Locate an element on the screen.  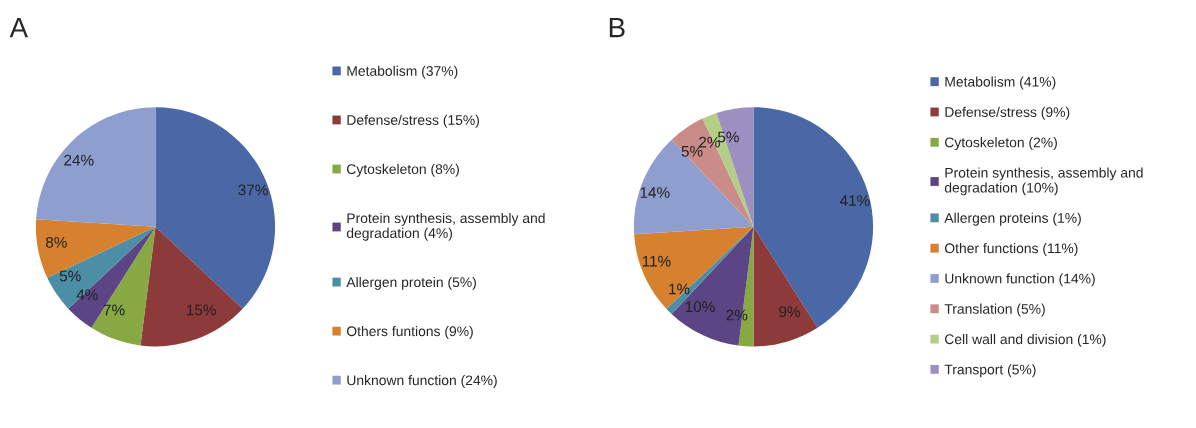
legend-label: Protein synthesis, assembly and degradation (4%) is located at coordinates (445, 226).